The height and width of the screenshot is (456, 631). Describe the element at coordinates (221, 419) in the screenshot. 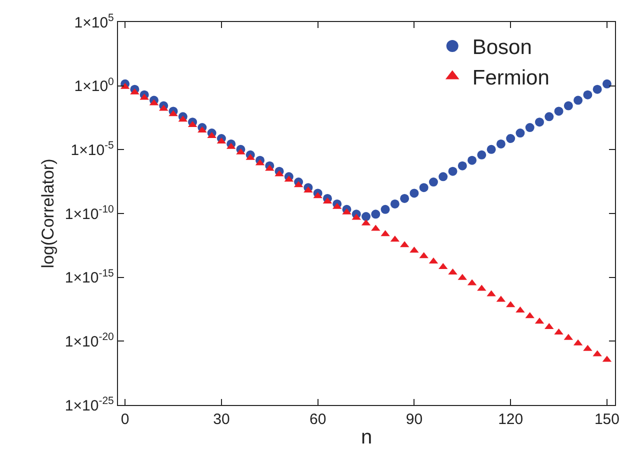

I see `x-tick-label: 30` at that location.